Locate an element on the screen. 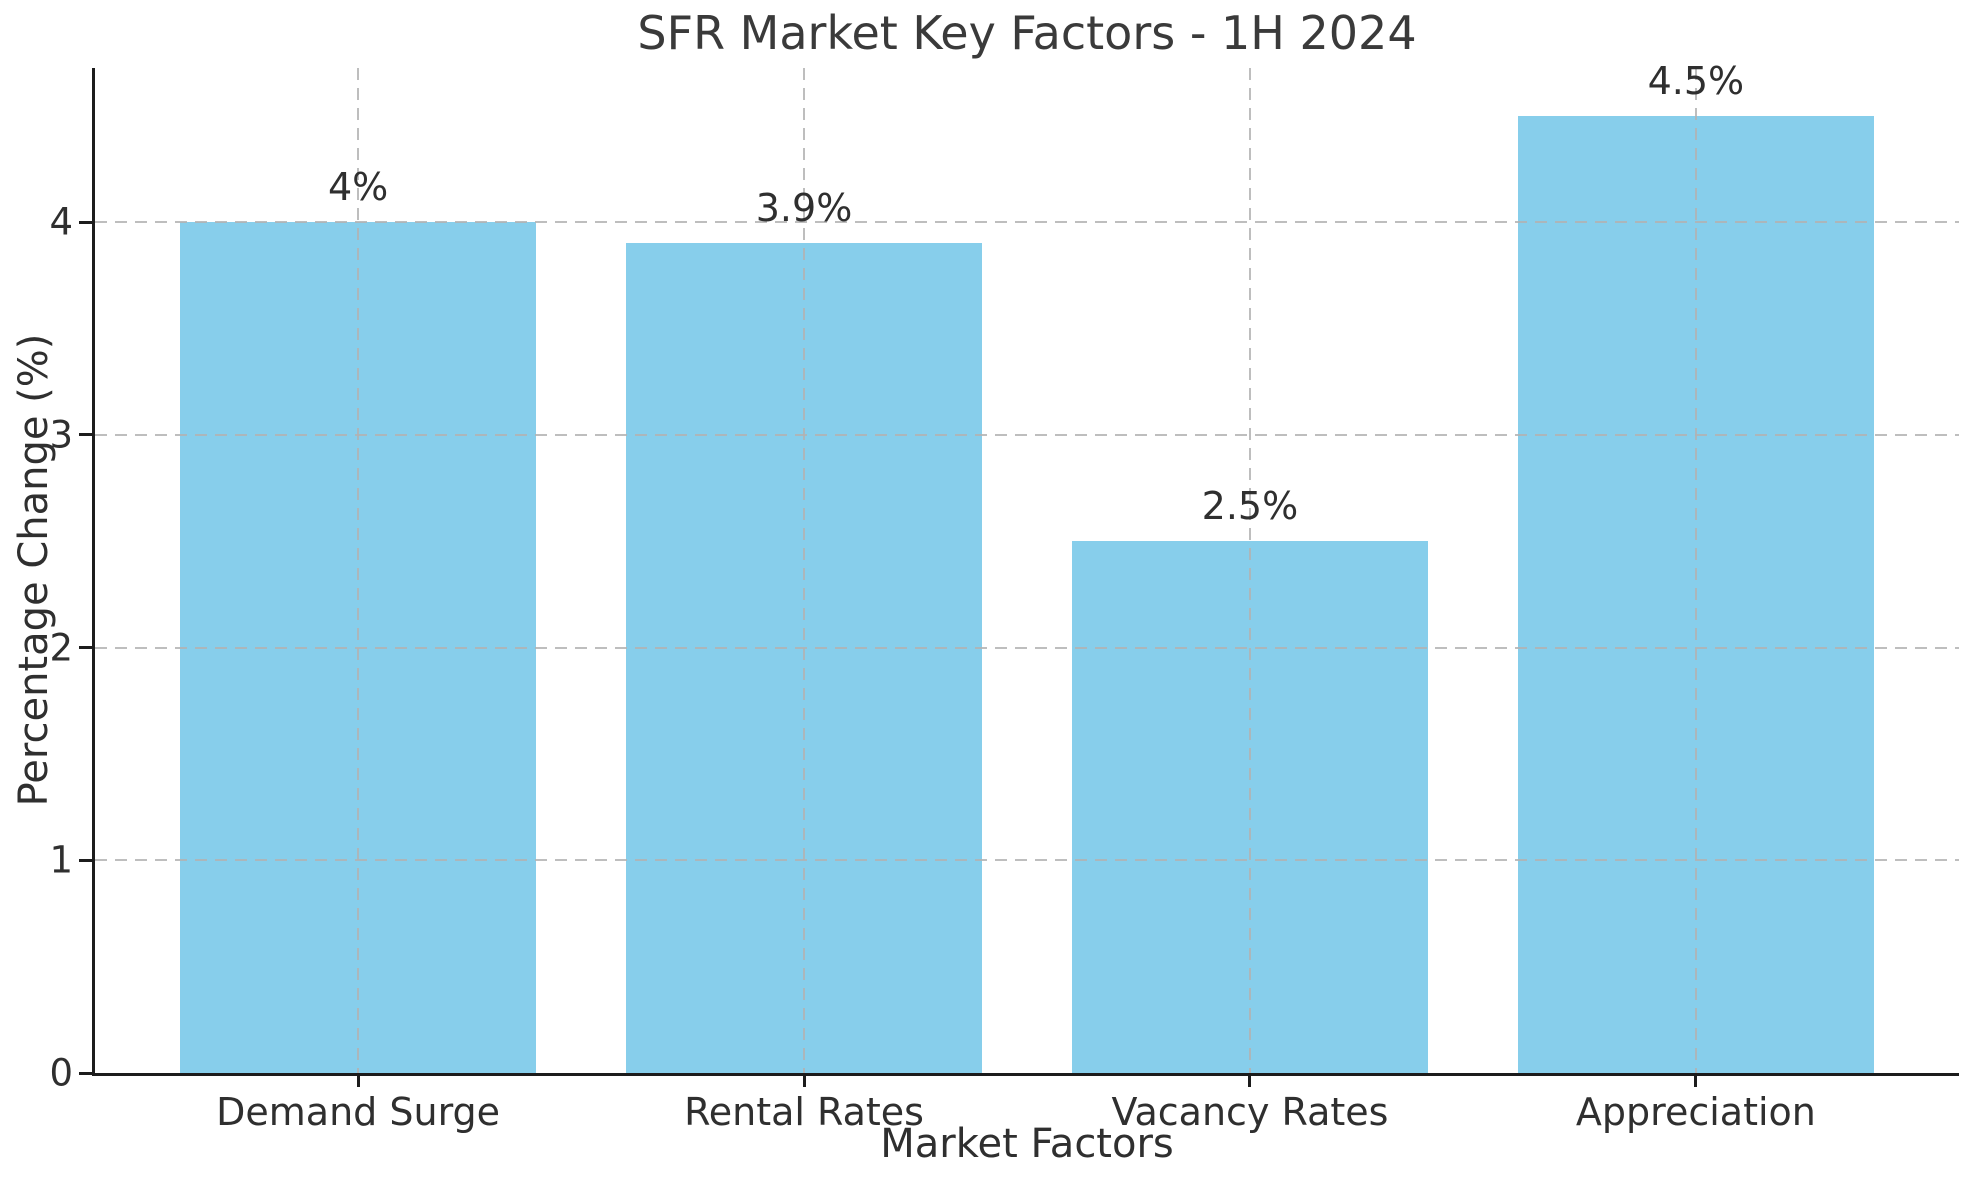 This screenshot has width=1979, height=1180. y-tick-label-0: 0 is located at coordinates (61, 1073).